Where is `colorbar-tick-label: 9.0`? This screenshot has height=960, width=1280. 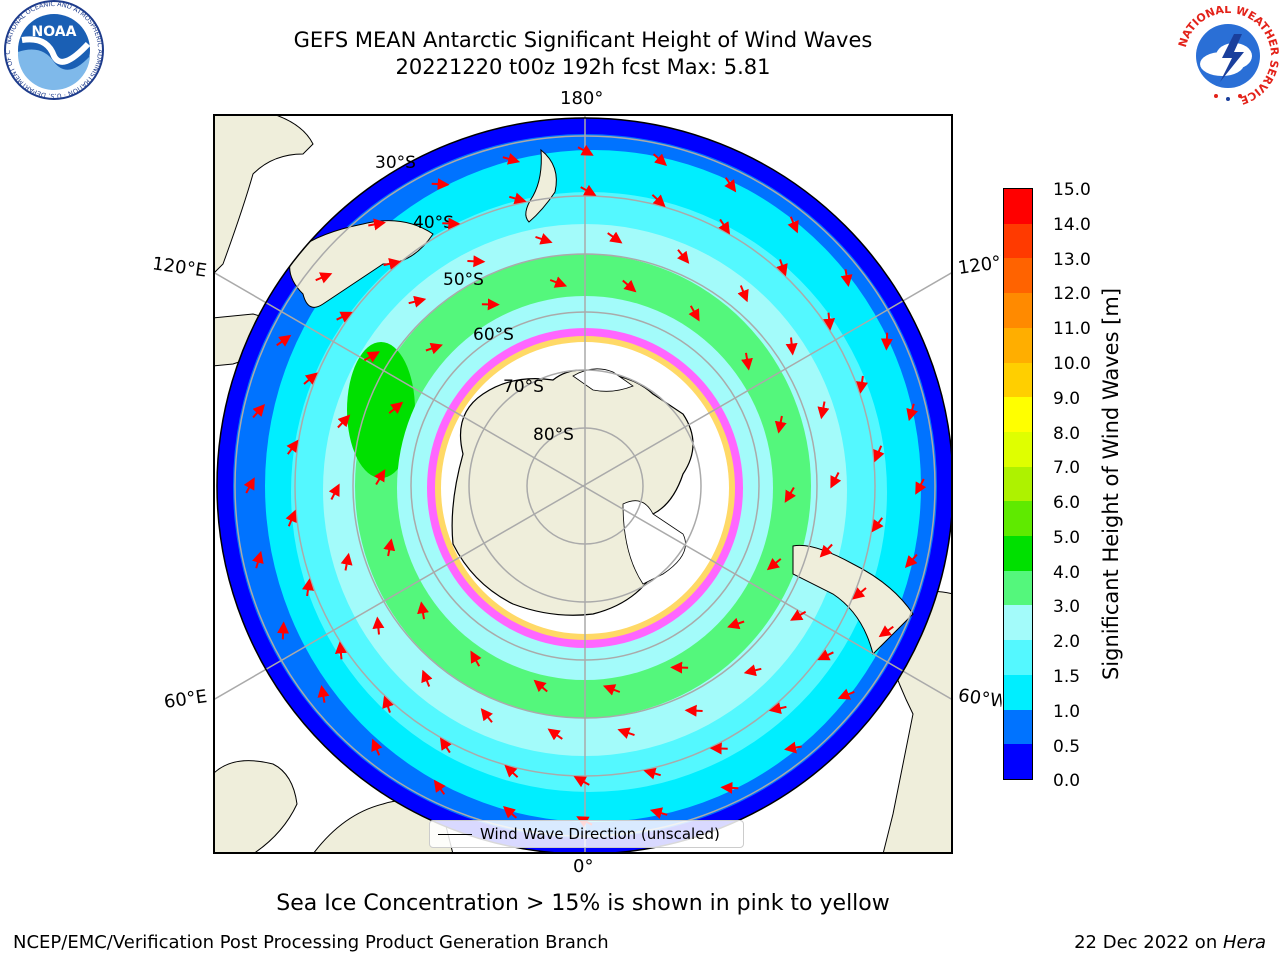
colorbar-tick-label: 9.0 is located at coordinates (1067, 399).